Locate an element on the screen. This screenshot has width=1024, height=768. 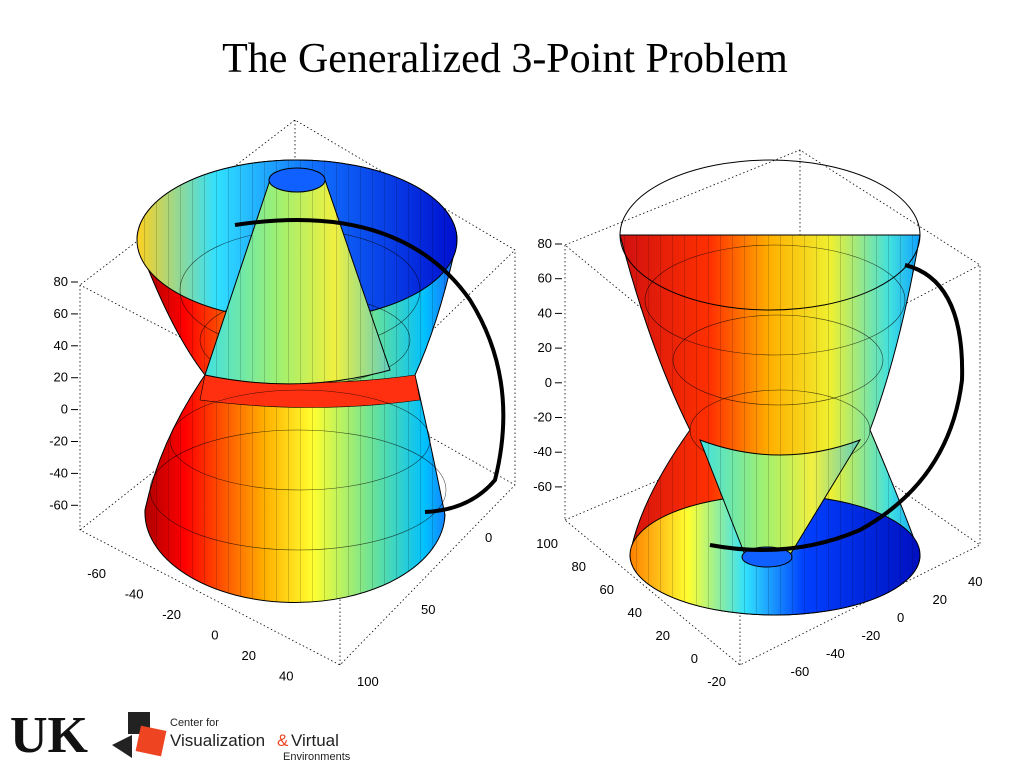
logo-line1: Center for is located at coordinates (194, 723).